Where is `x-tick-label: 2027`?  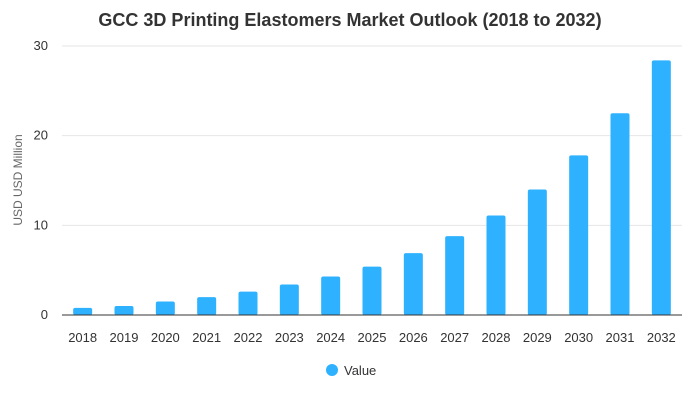
x-tick-label: 2027 is located at coordinates (454, 337).